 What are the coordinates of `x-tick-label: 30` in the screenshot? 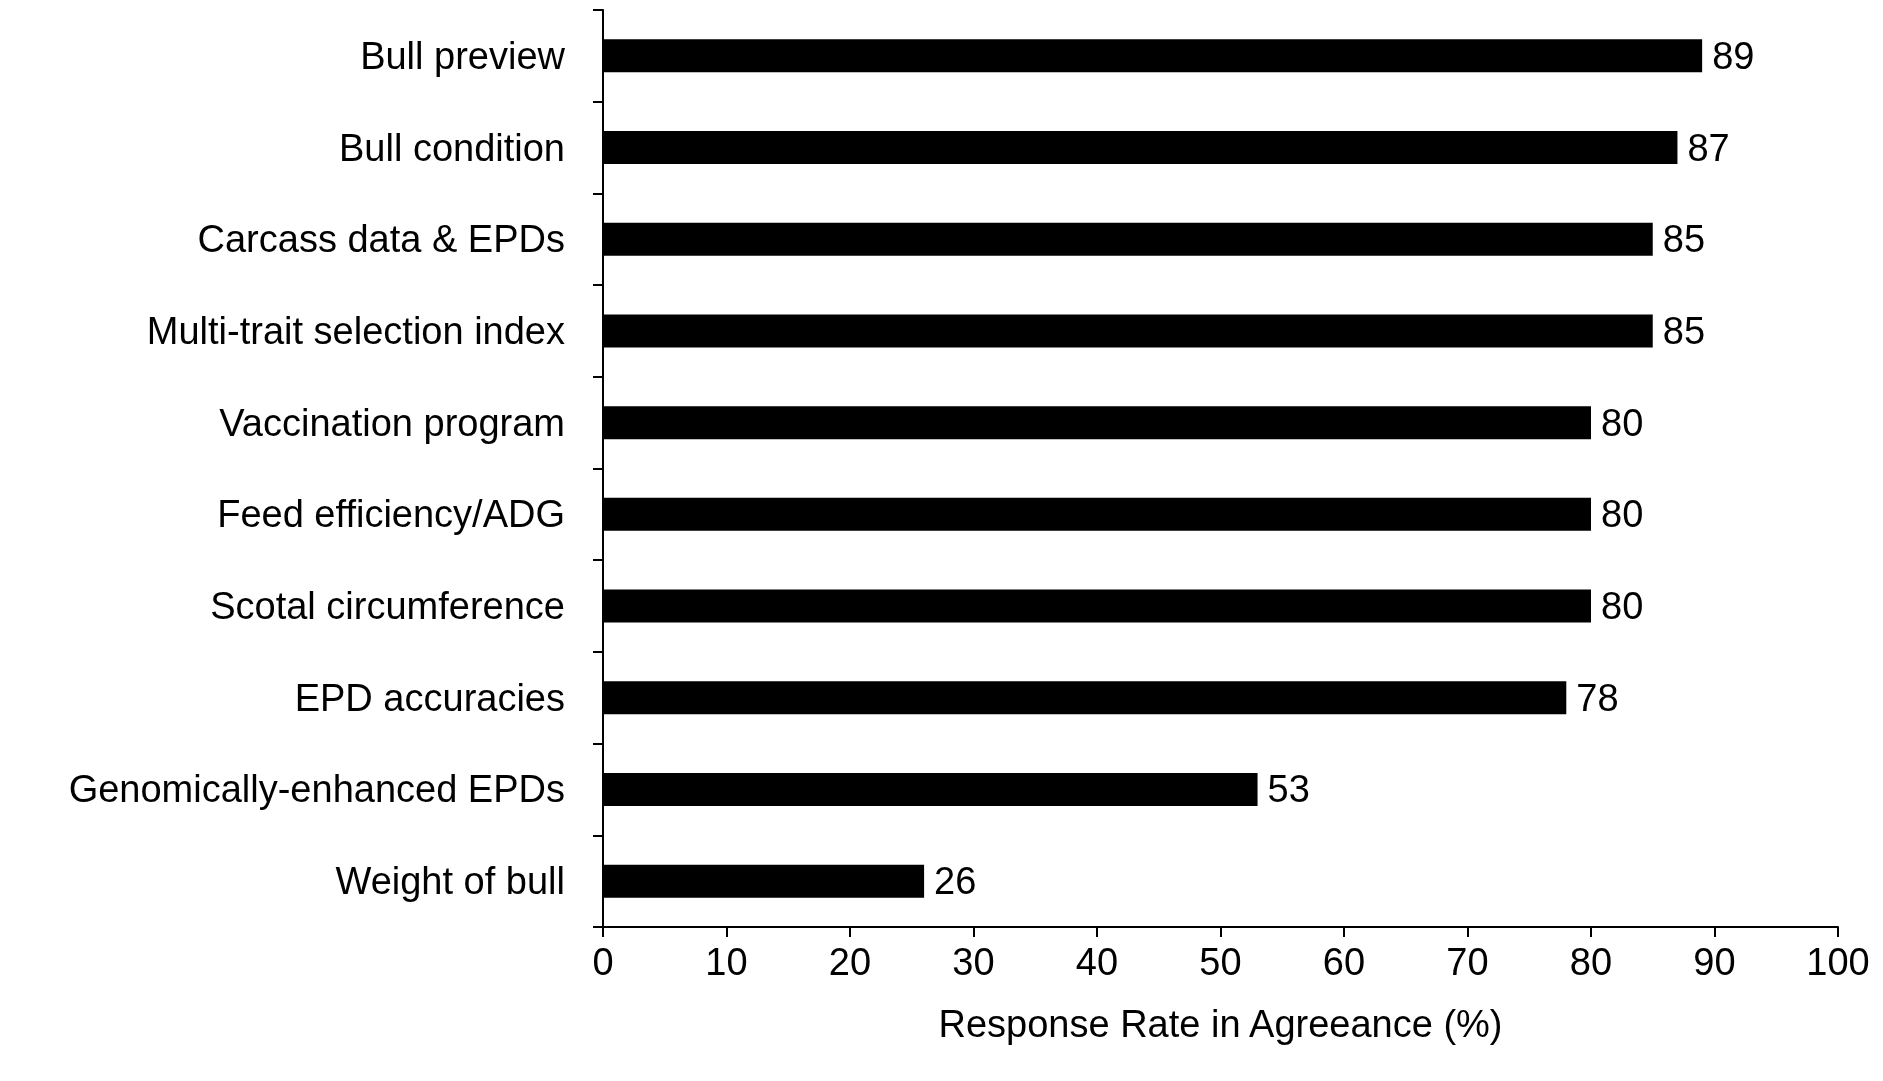 It's located at (973, 962).